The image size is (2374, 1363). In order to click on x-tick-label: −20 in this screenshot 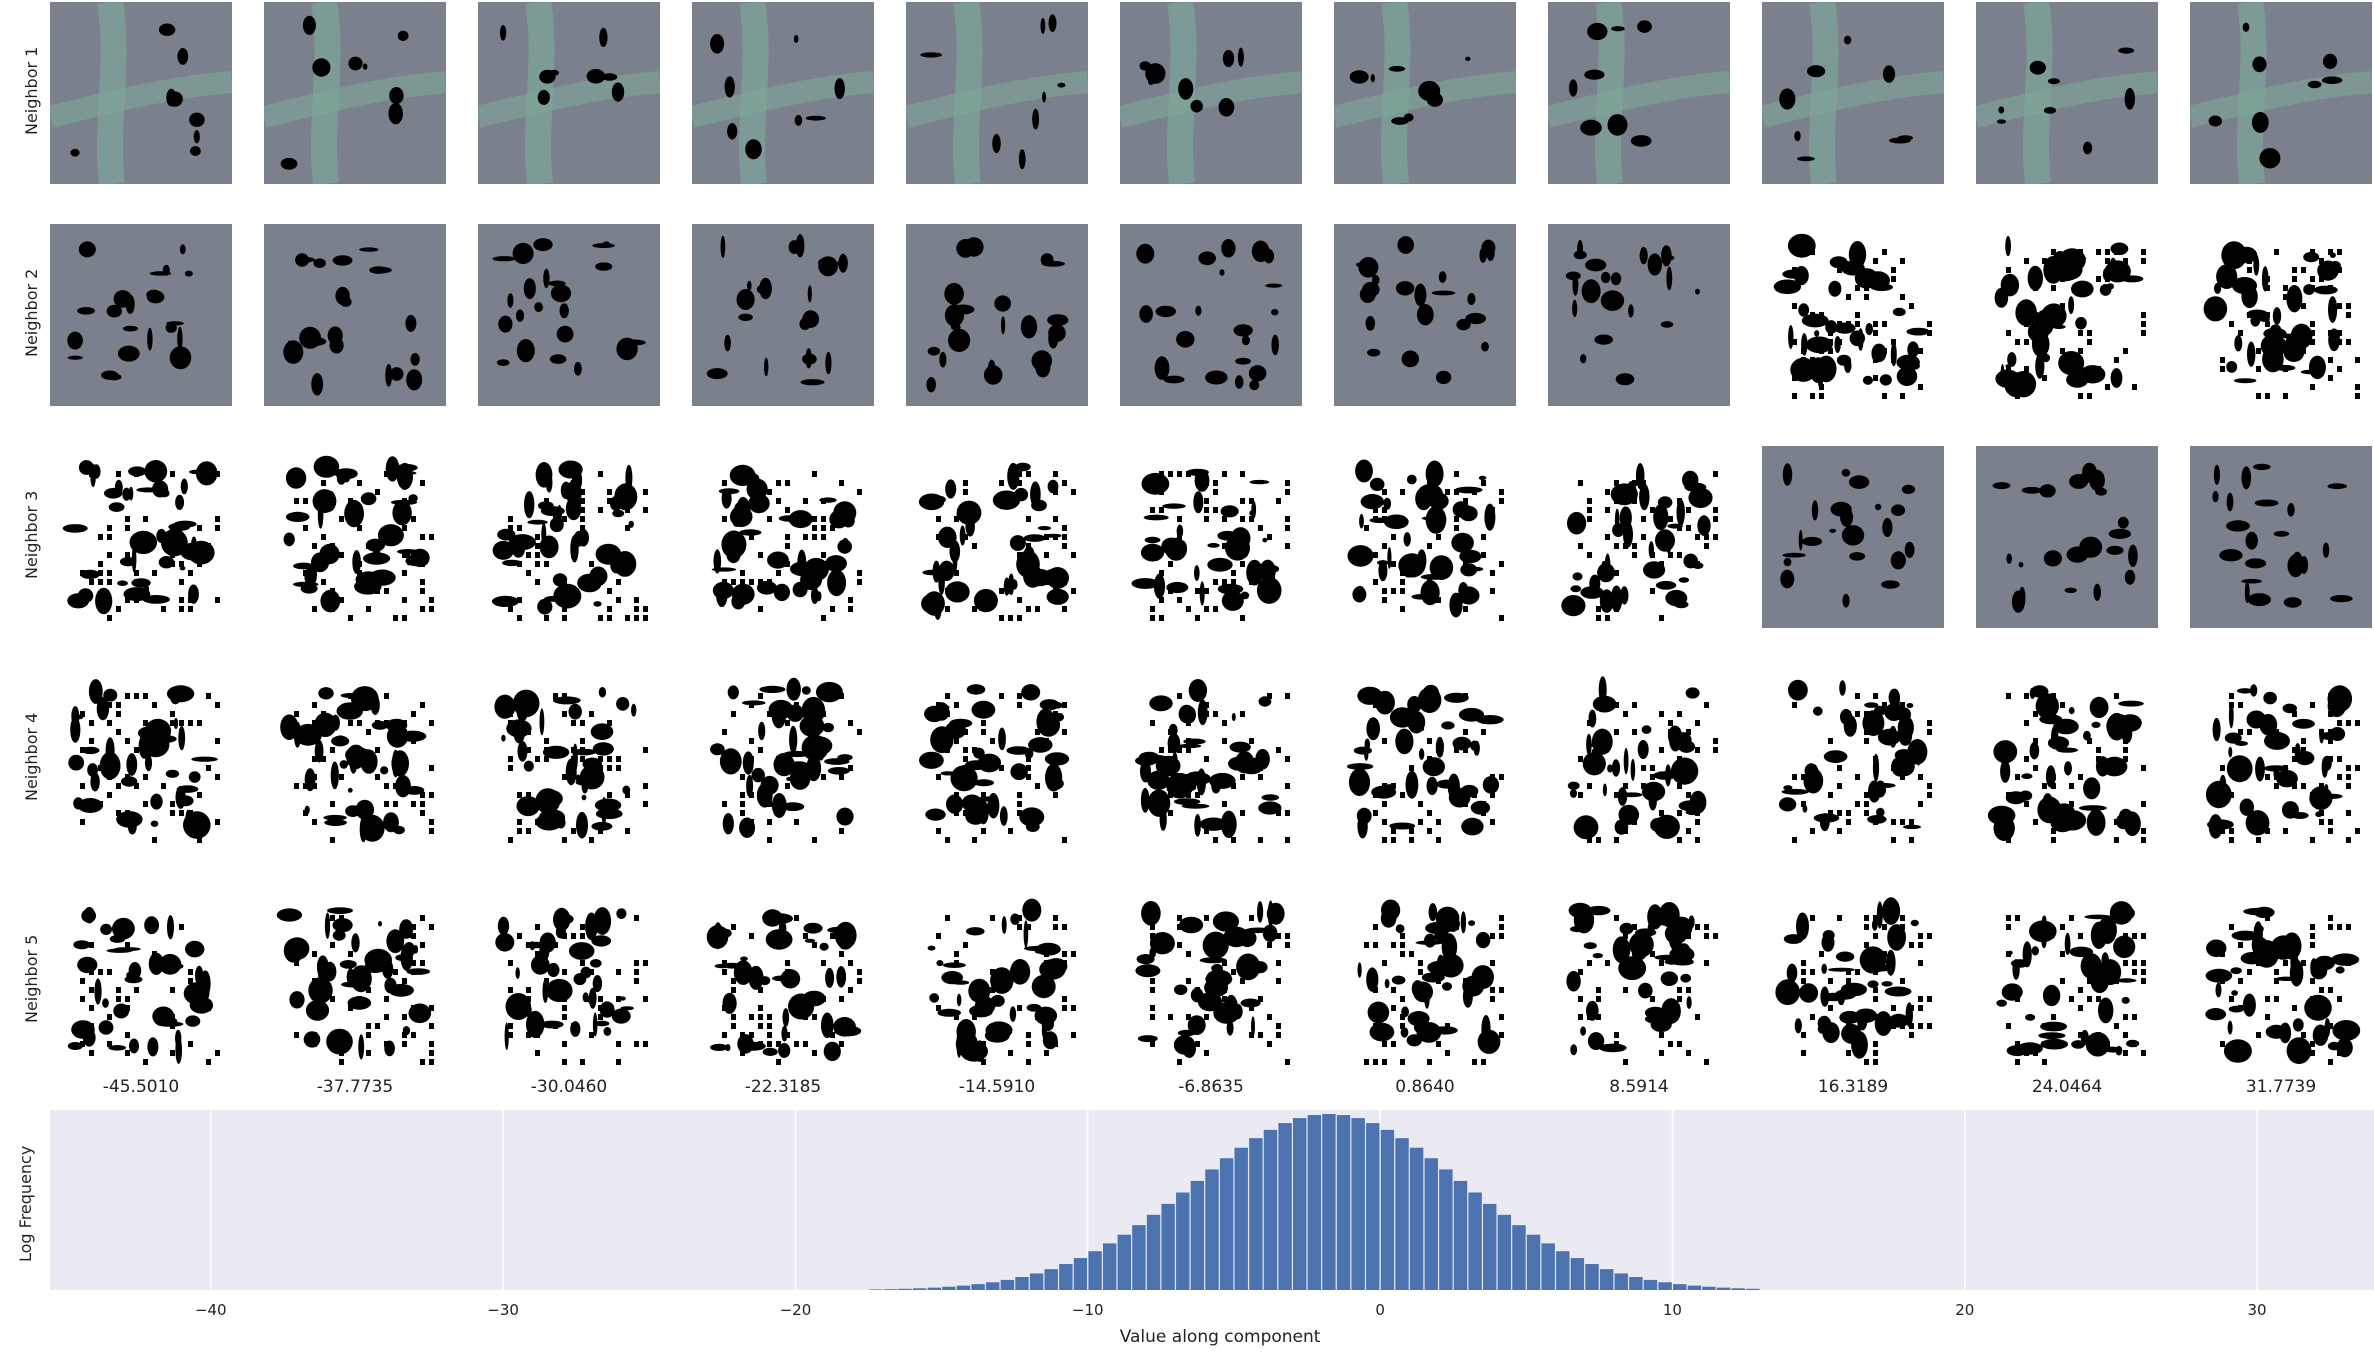, I will do `click(796, 1310)`.